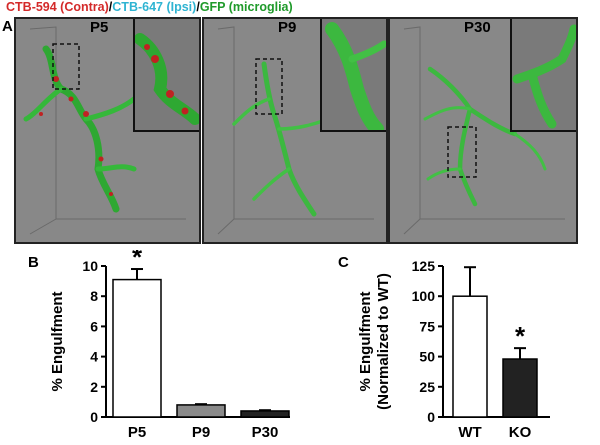 The width and height of the screenshot is (600, 445). I want to click on y-tick-label: 125, so click(424, 266).